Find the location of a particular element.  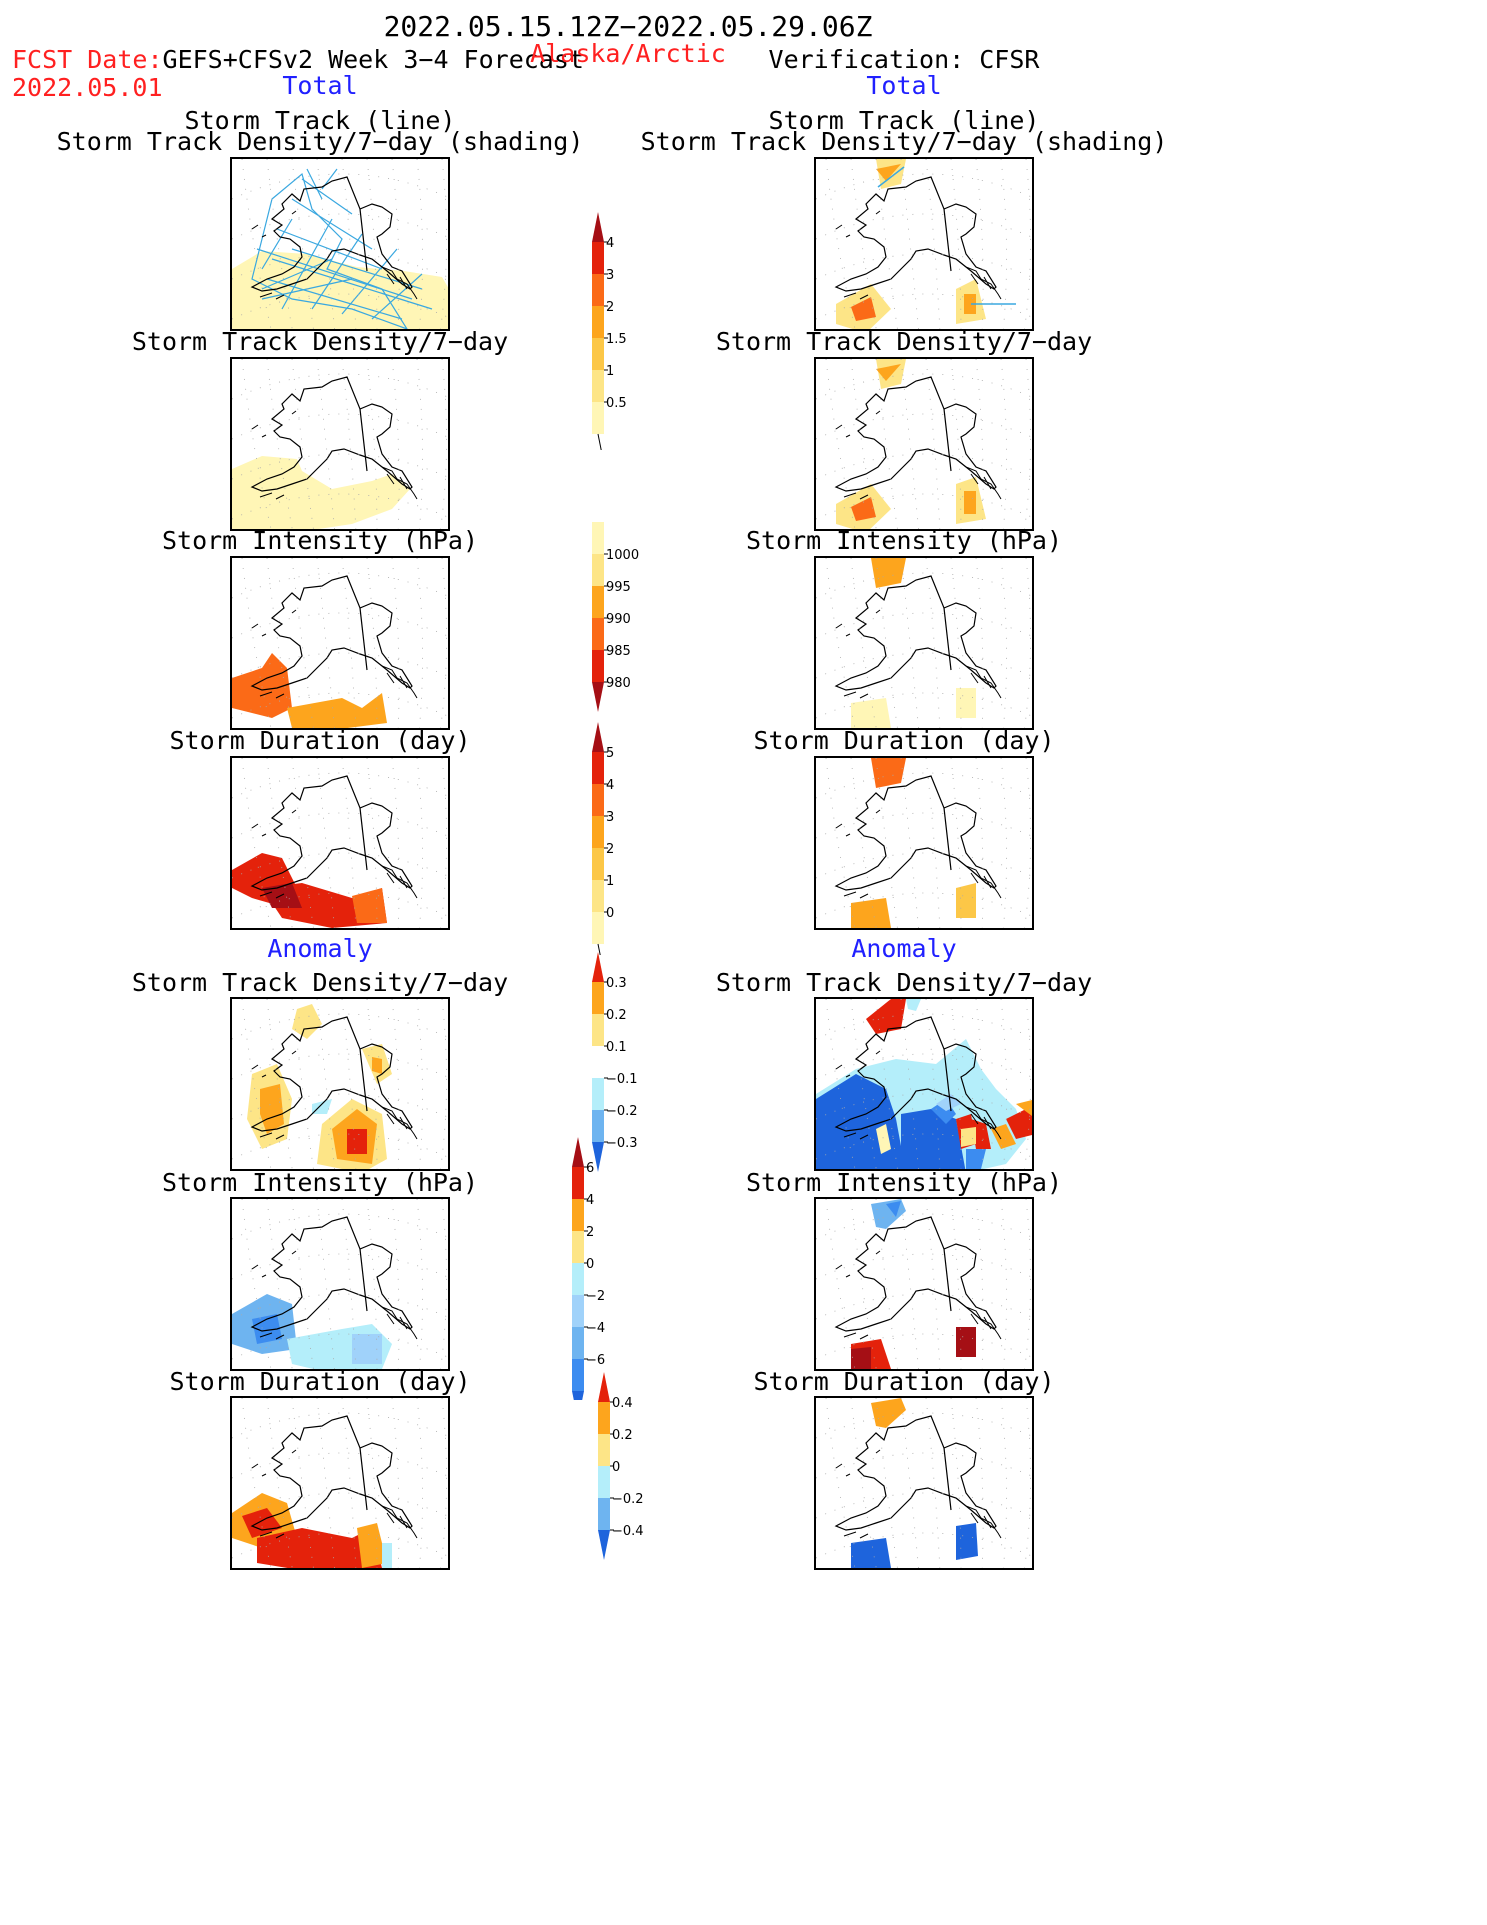

map-verification-duration is located at coordinates (924, 843).